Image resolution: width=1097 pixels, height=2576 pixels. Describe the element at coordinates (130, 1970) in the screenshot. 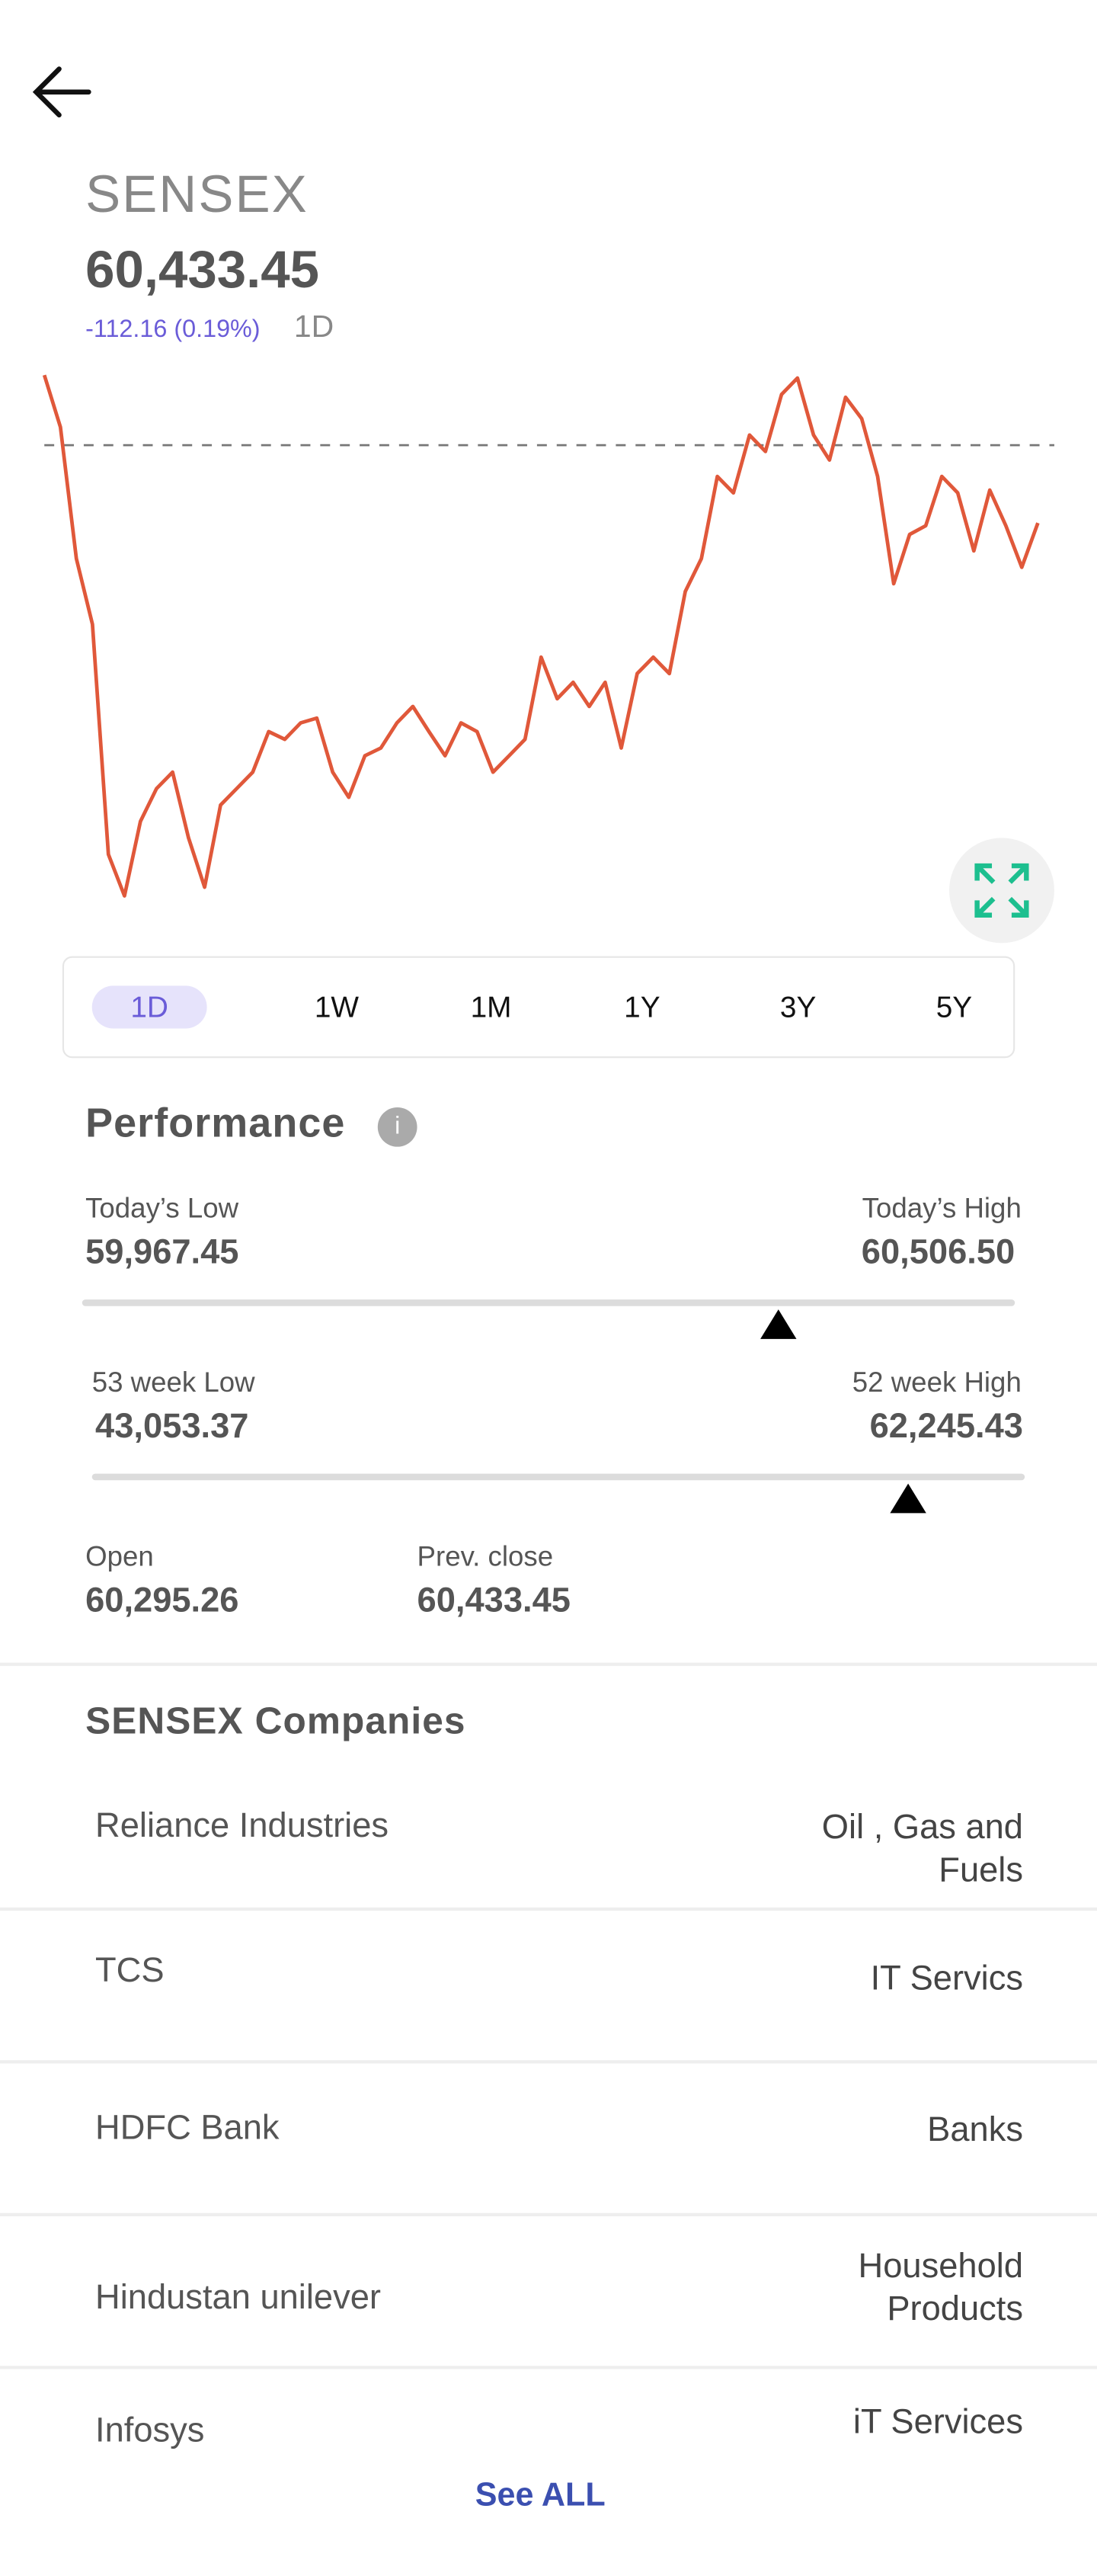

I see `company-name: TCS` at that location.